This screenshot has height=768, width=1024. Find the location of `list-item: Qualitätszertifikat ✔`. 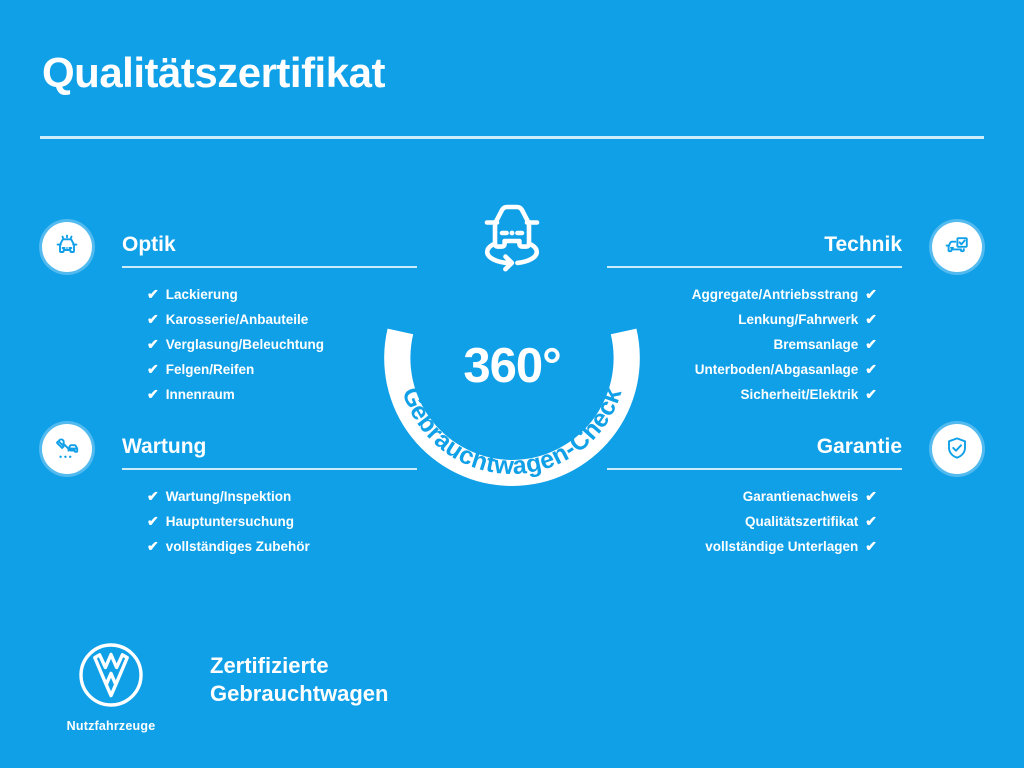

list-item: Qualitätszertifikat ✔ is located at coordinates (729, 521).